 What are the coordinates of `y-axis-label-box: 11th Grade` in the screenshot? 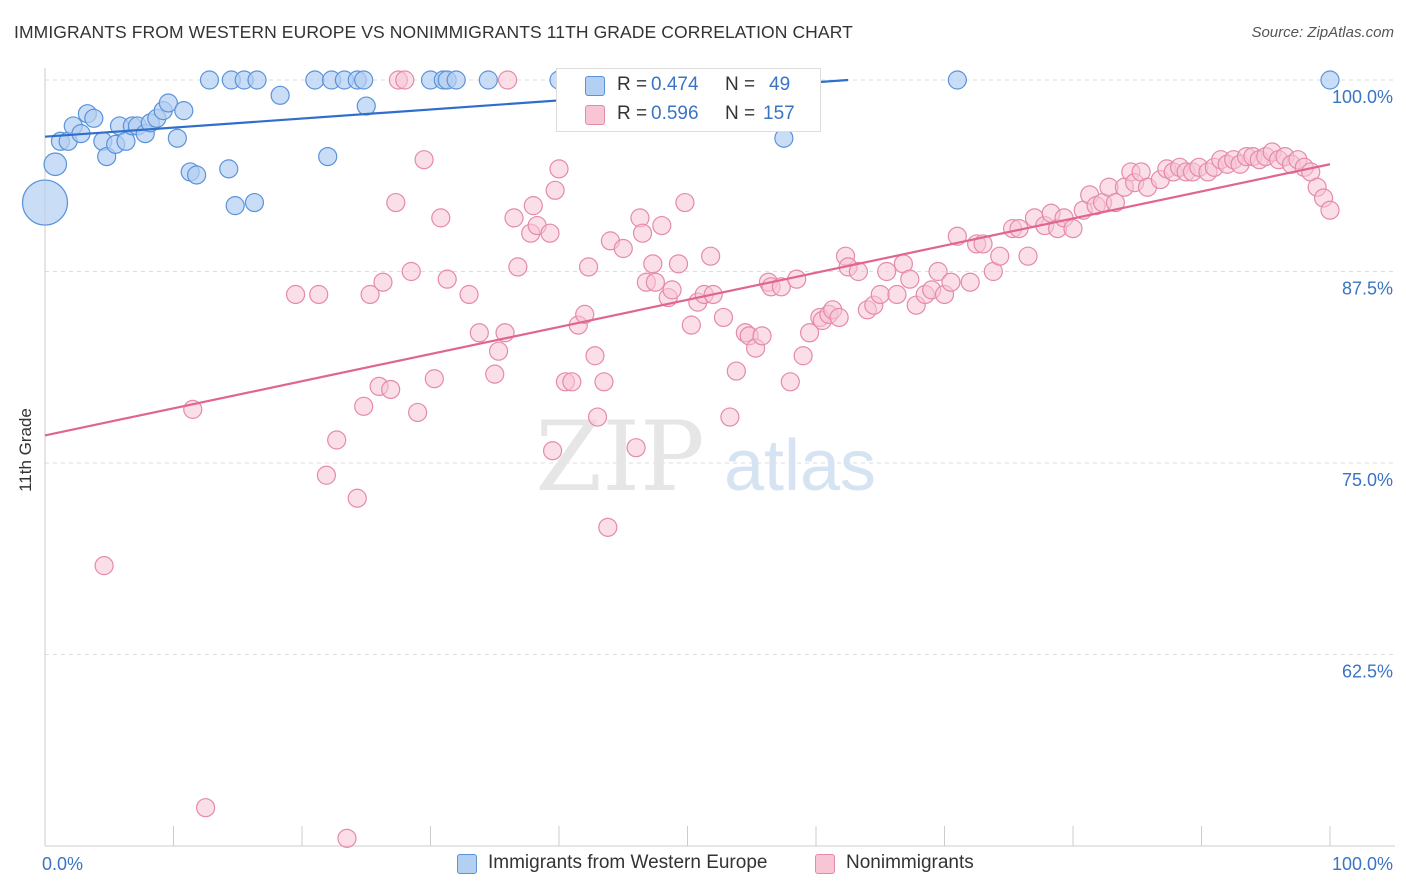 It's located at (26, 450).